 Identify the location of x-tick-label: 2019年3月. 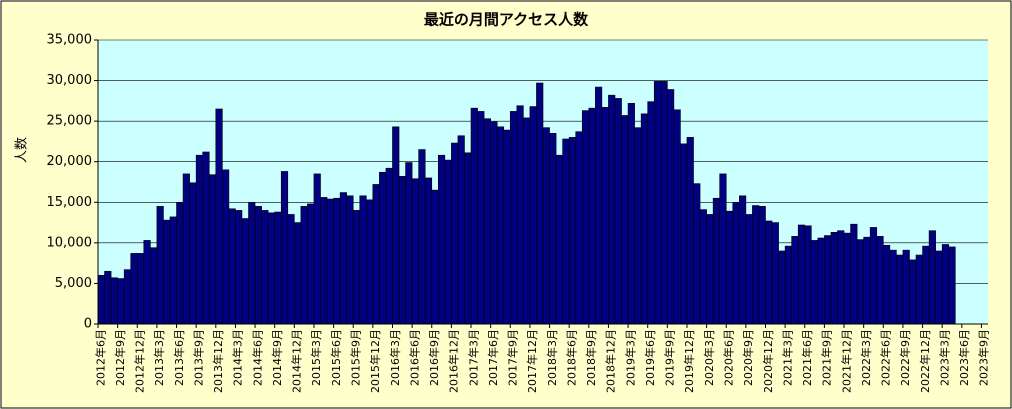
(630, 357).